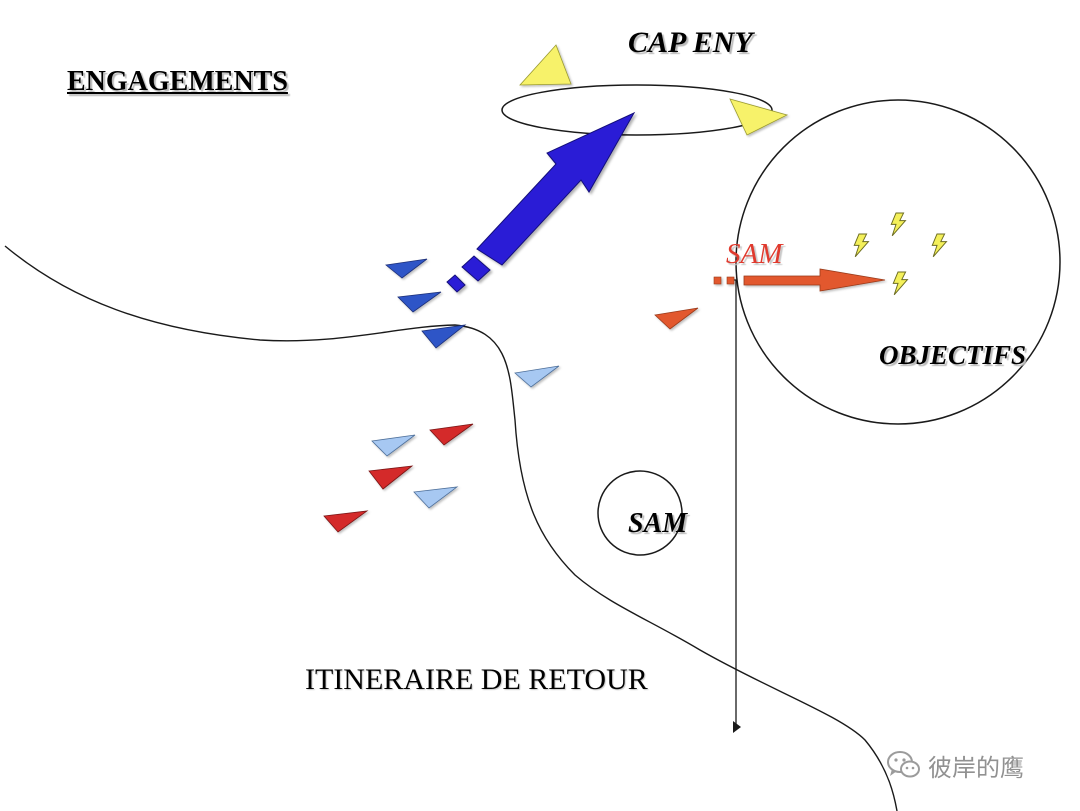 The image size is (1080, 811). I want to click on attack-arrow, so click(541, 202).